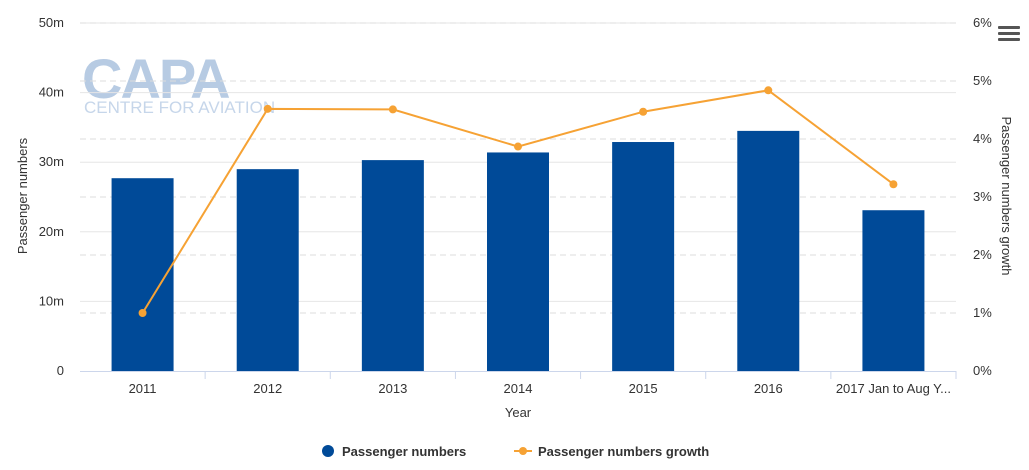  I want to click on growth-point-2016, so click(768, 90).